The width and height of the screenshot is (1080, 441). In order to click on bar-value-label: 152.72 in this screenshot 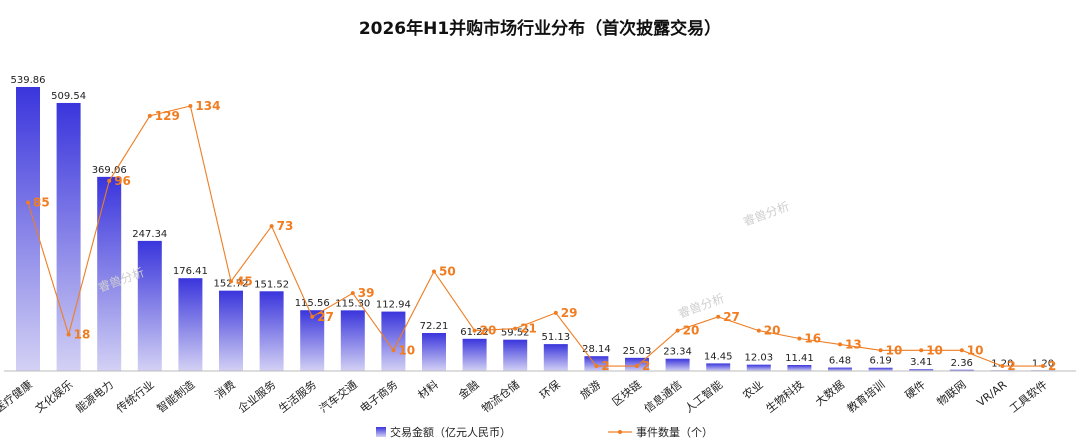, I will do `click(231, 284)`.